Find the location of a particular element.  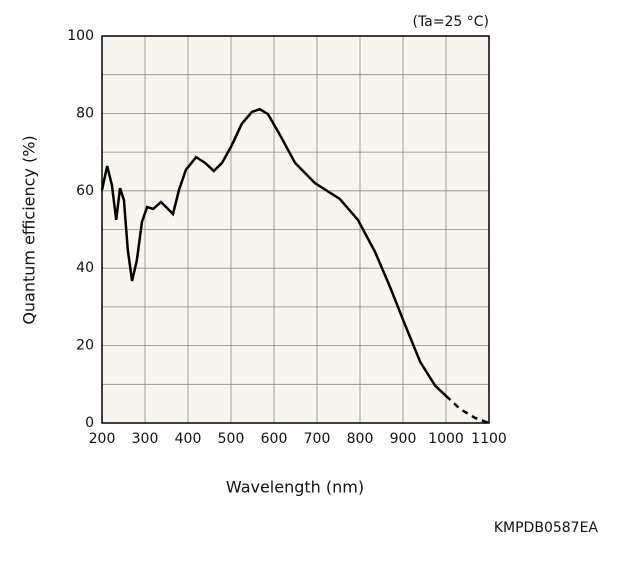

y-tick-label: 80 is located at coordinates (85, 113).